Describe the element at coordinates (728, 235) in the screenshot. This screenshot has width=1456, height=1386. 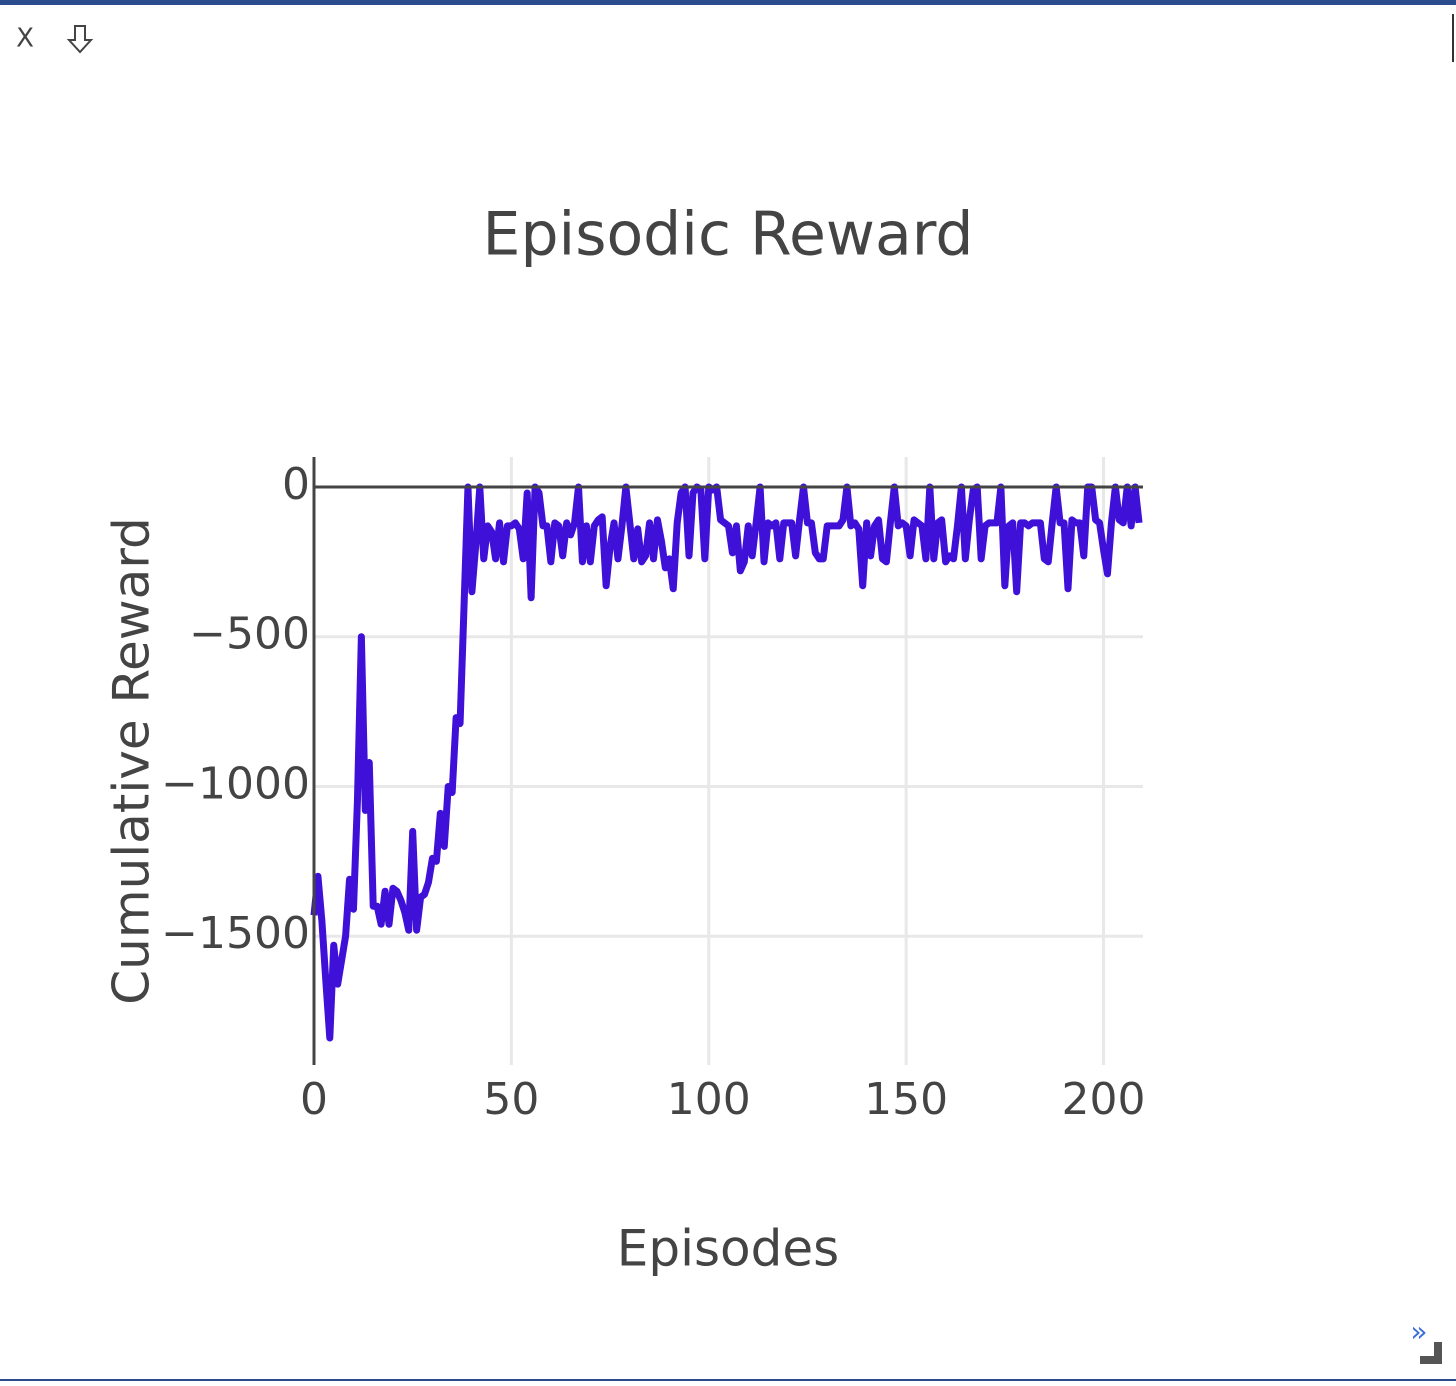
I see `chart-title: Episodic Reward` at that location.